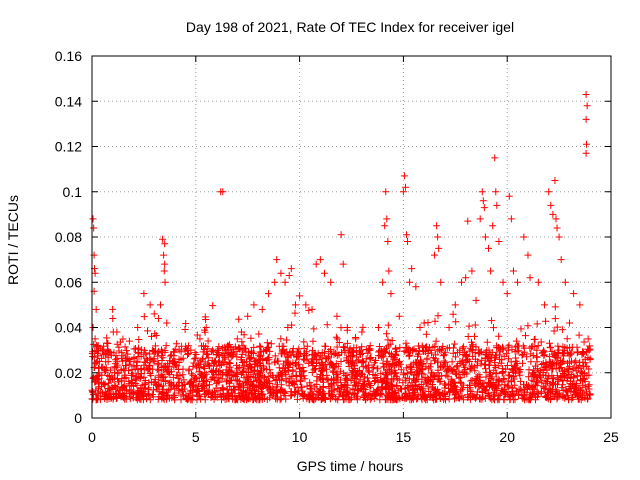 This screenshot has width=640, height=480. Describe the element at coordinates (507, 437) in the screenshot. I see `x-tick-label: 20` at that location.